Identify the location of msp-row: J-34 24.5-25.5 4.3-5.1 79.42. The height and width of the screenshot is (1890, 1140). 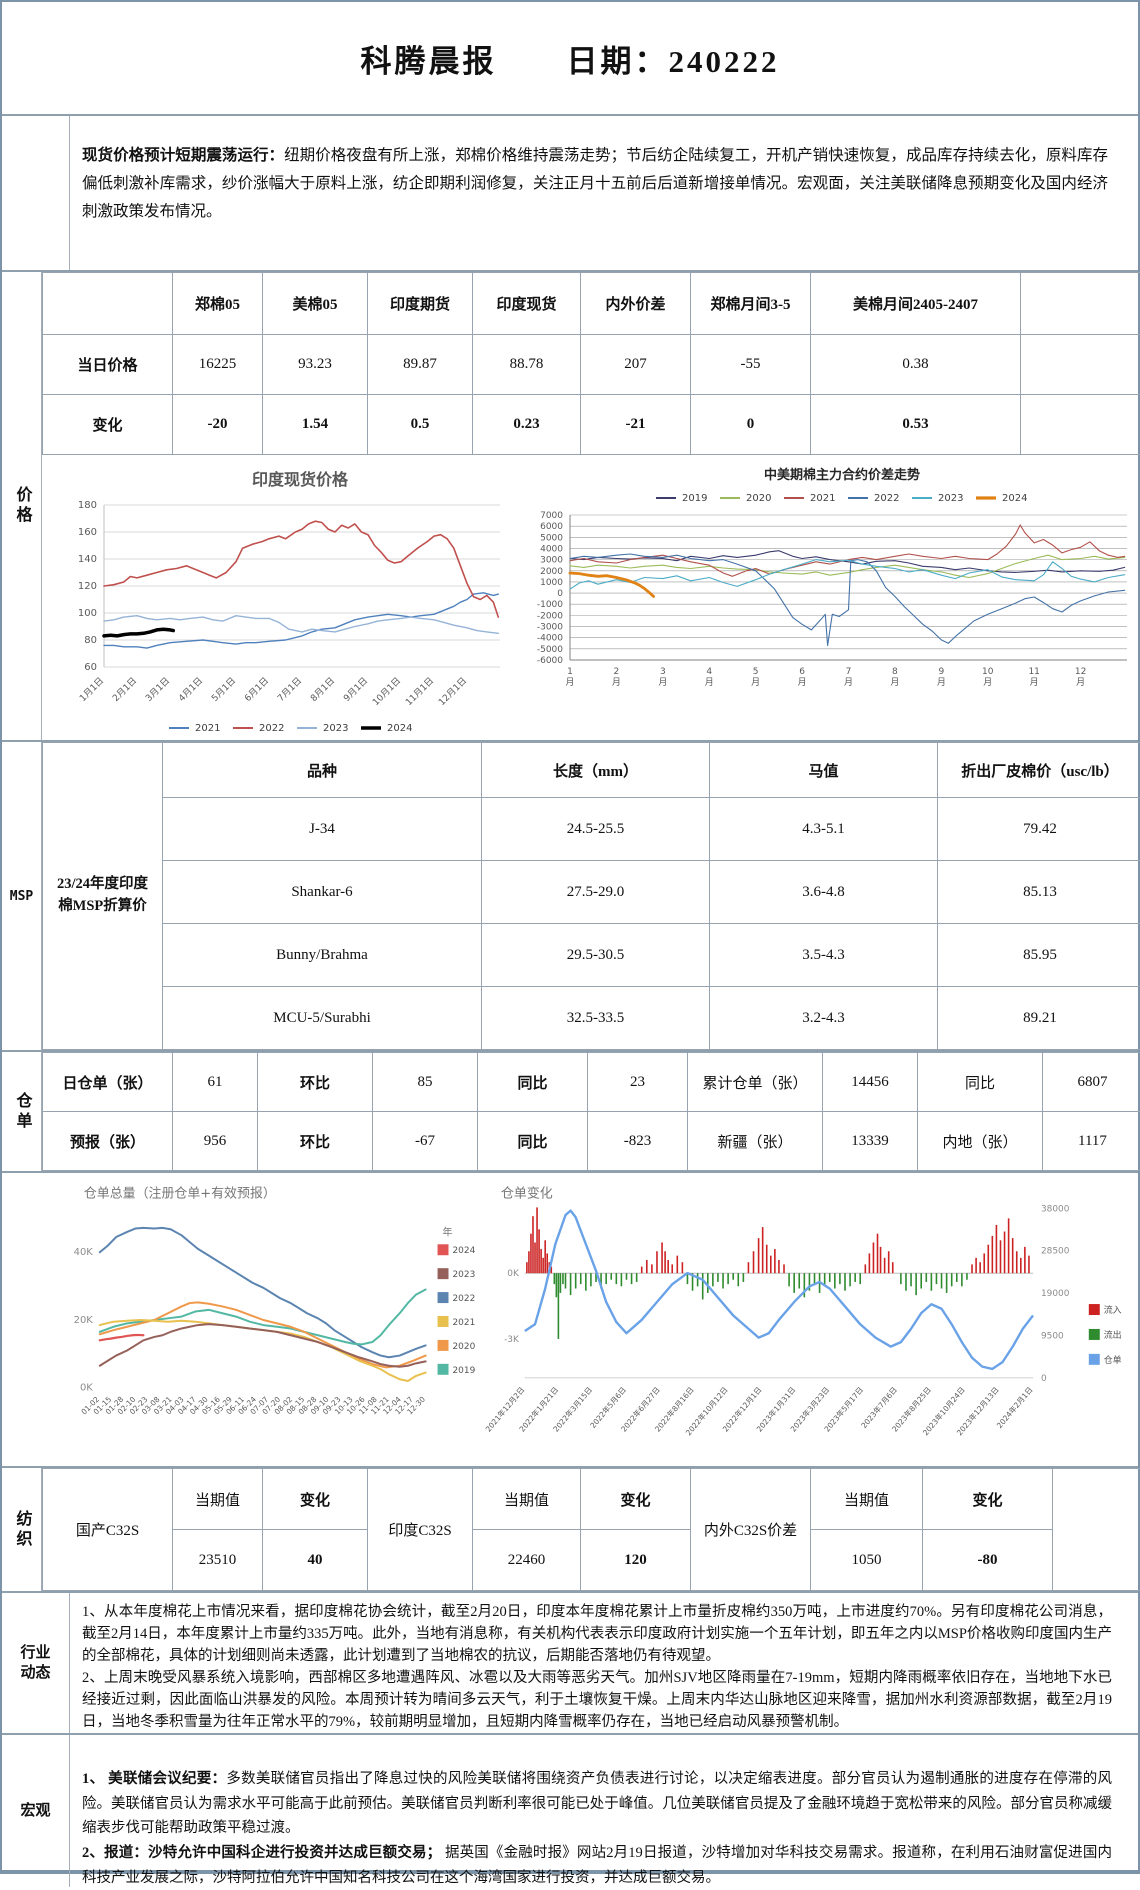
(591, 829).